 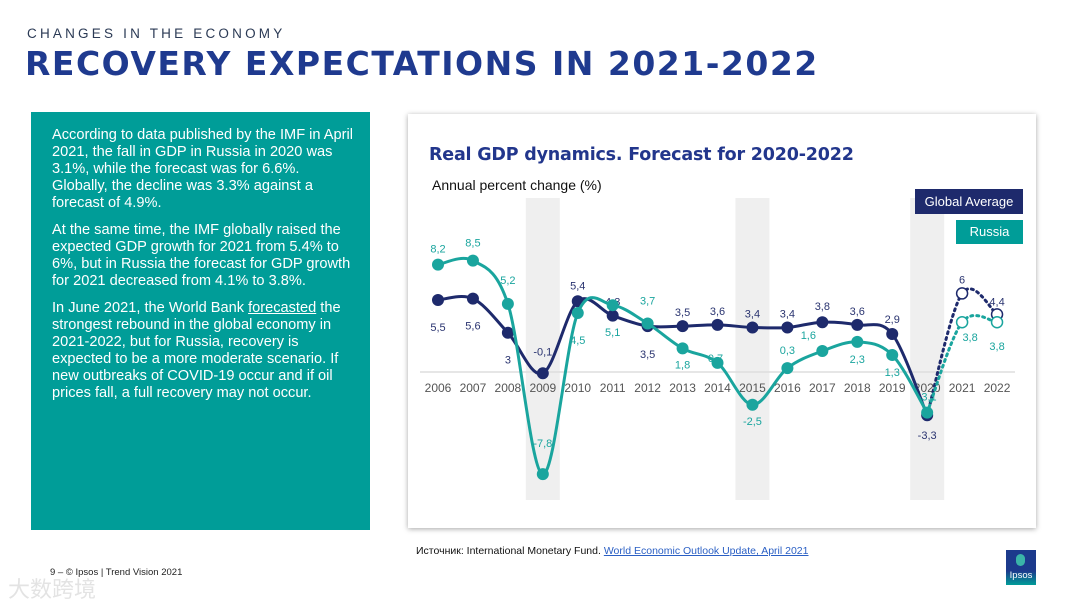 I want to click on x-tick-label: 2011, so click(x=613, y=388).